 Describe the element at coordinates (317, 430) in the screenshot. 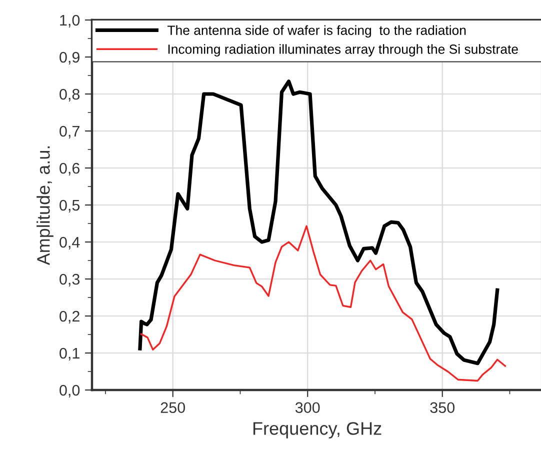

I see `x-axis-title: Frequency, GHz` at that location.